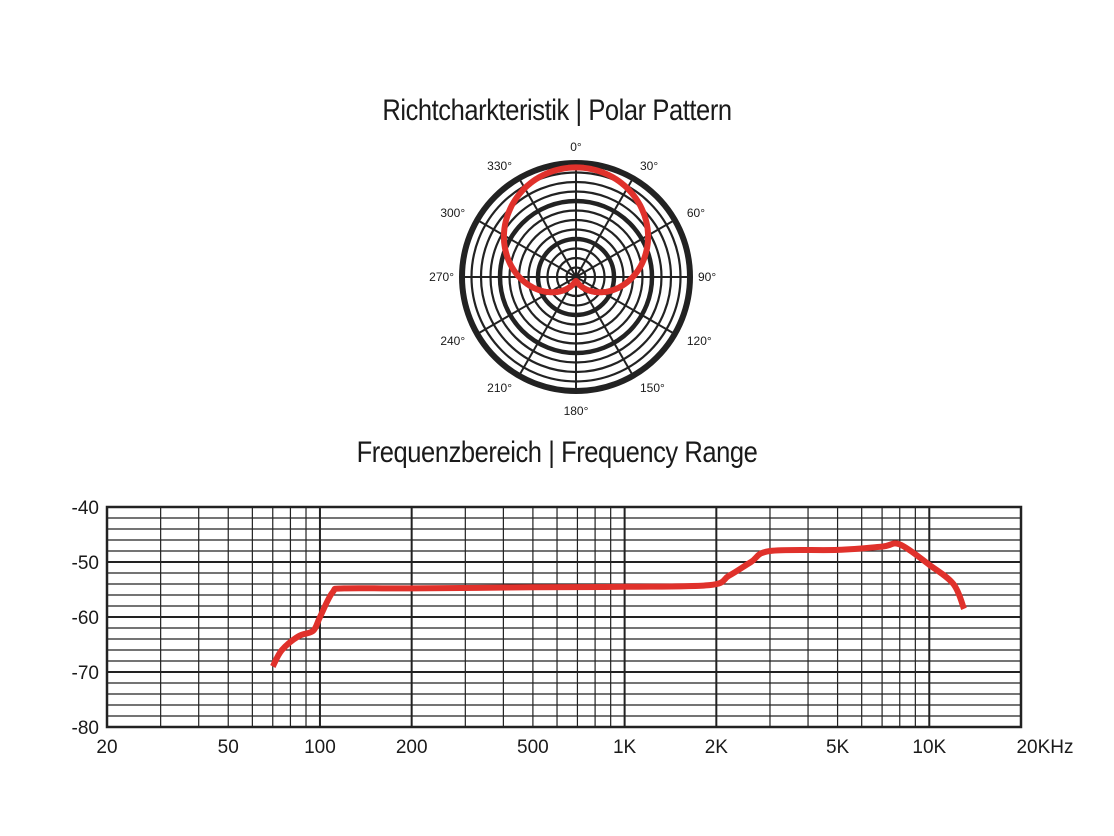  I want to click on y-axis-label: -40, so click(85, 508).